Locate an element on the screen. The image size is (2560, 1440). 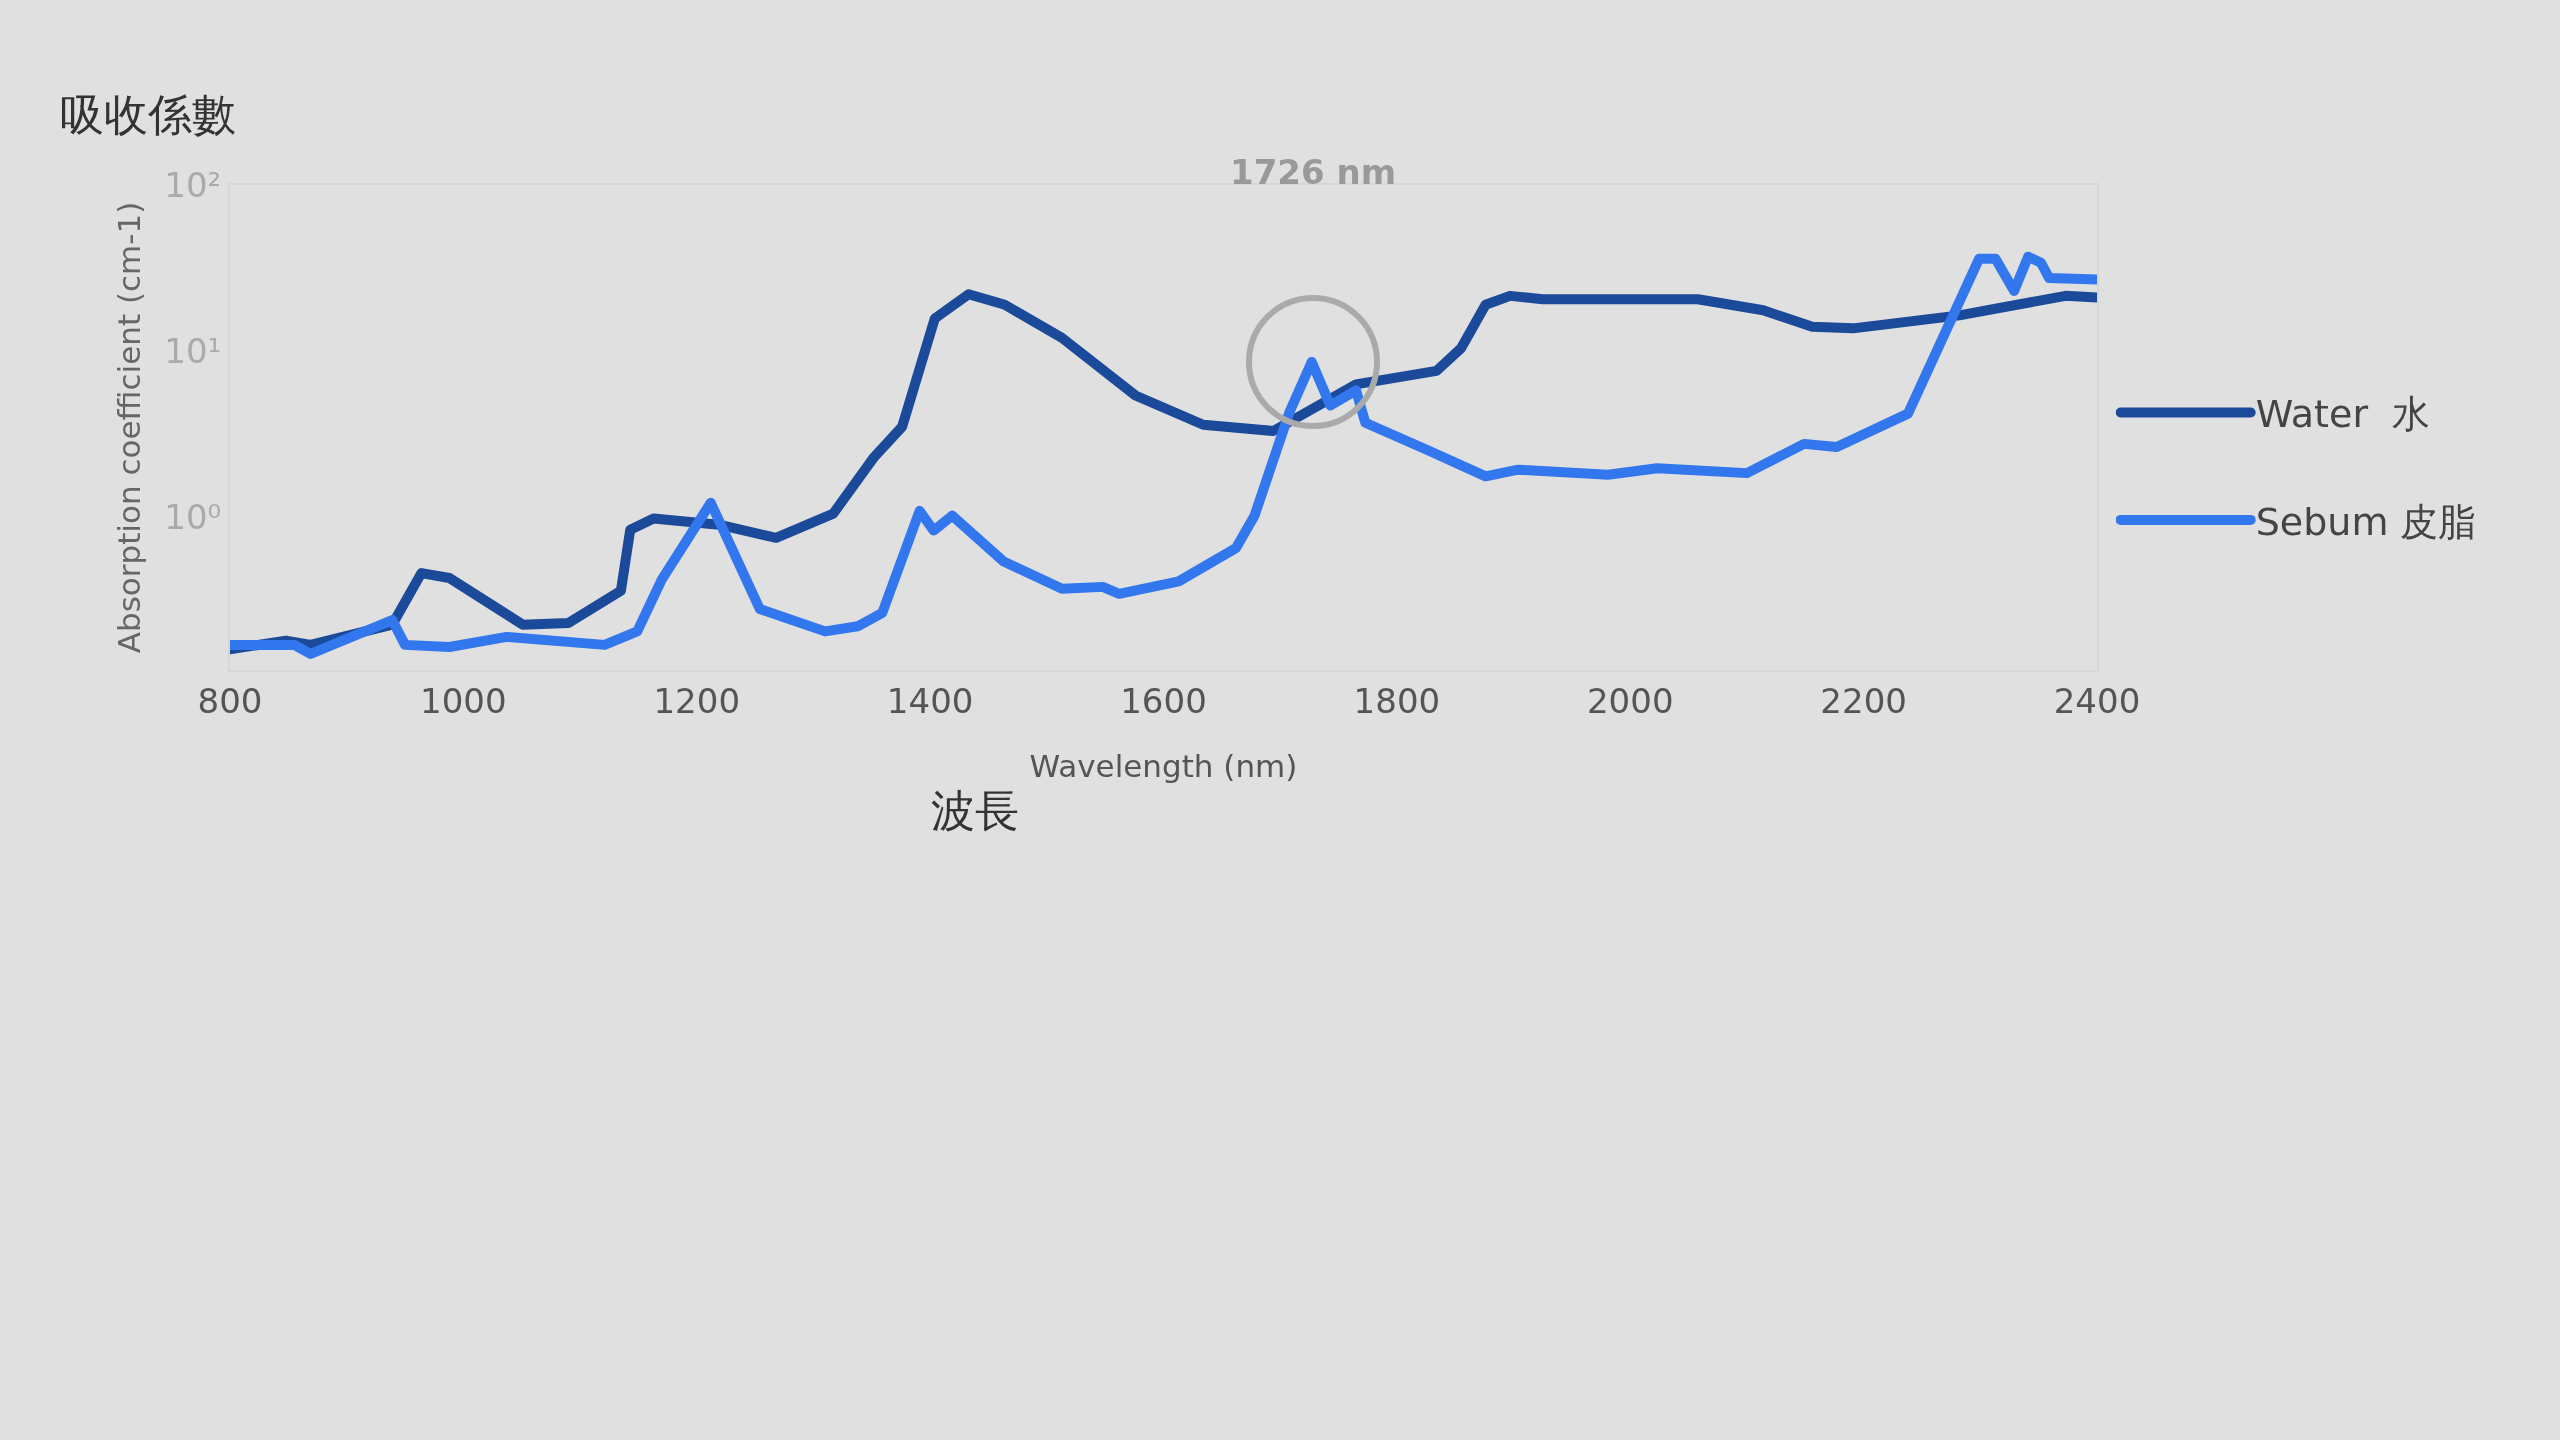
legend-label: Sebum 皮脂 is located at coordinates (2366, 521).